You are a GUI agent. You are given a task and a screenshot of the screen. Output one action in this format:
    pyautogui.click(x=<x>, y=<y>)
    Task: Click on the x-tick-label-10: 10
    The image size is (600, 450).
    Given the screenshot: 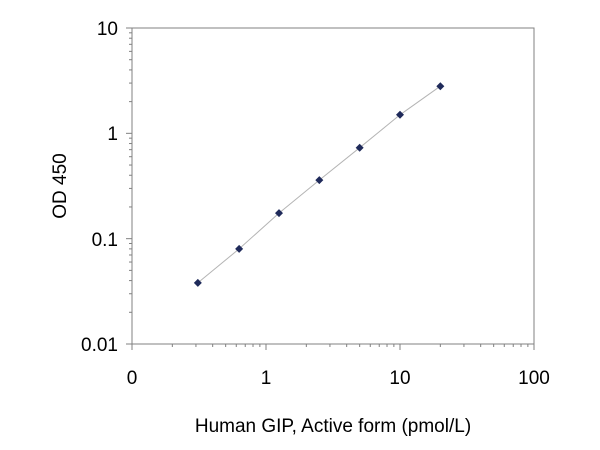 What is the action you would take?
    pyautogui.click(x=399, y=378)
    